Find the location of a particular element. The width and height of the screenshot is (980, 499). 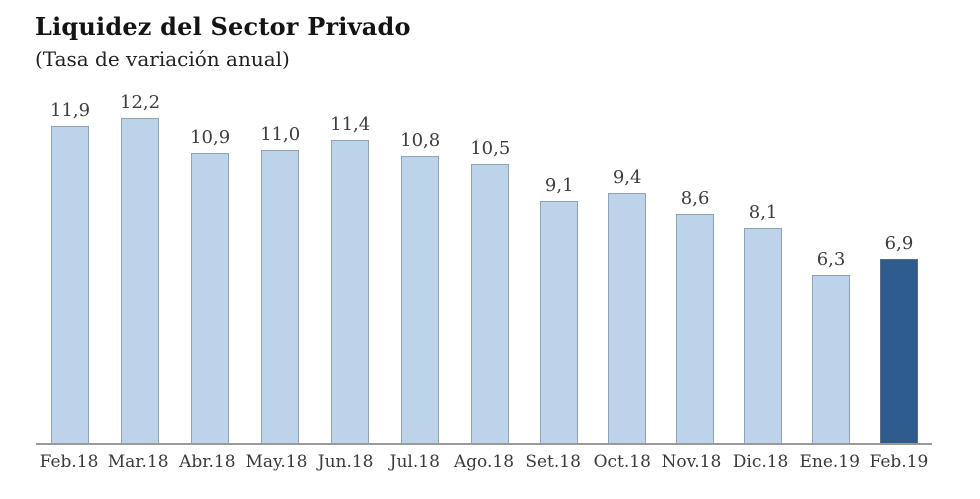

bar-value-label: 11,9 is located at coordinates (70, 110).